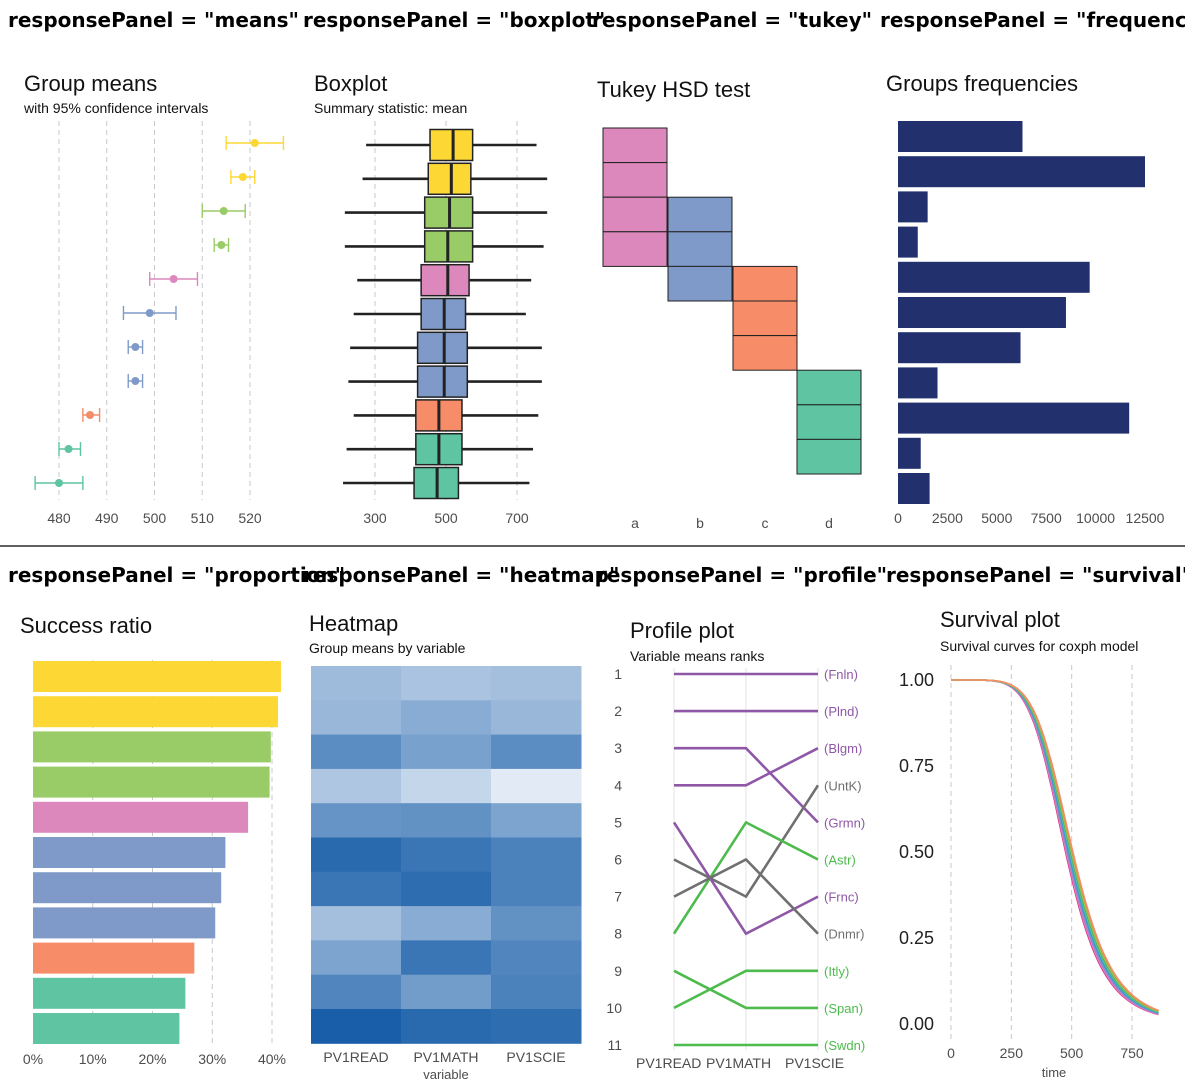 The width and height of the screenshot is (1185, 1081). Describe the element at coordinates (176, 575) in the screenshot. I see `header-proportion: responsePanel = "proportion"` at that location.